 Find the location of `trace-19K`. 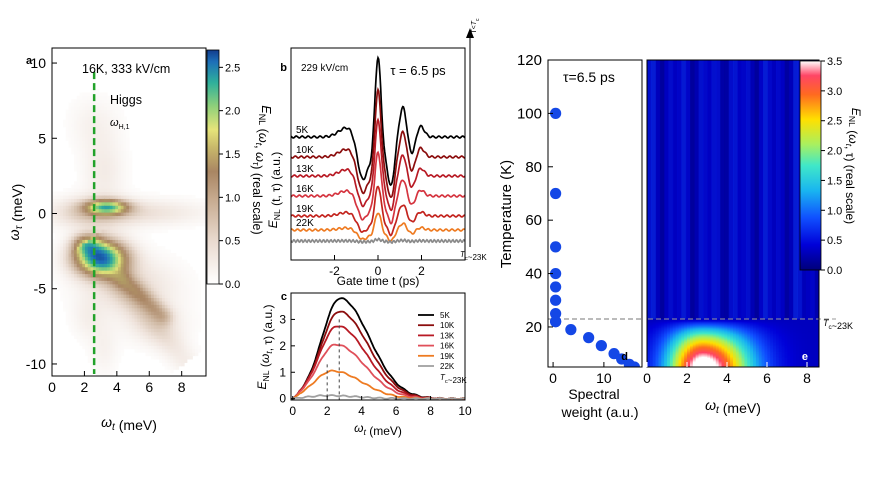

trace-19K is located at coordinates (378, 211).